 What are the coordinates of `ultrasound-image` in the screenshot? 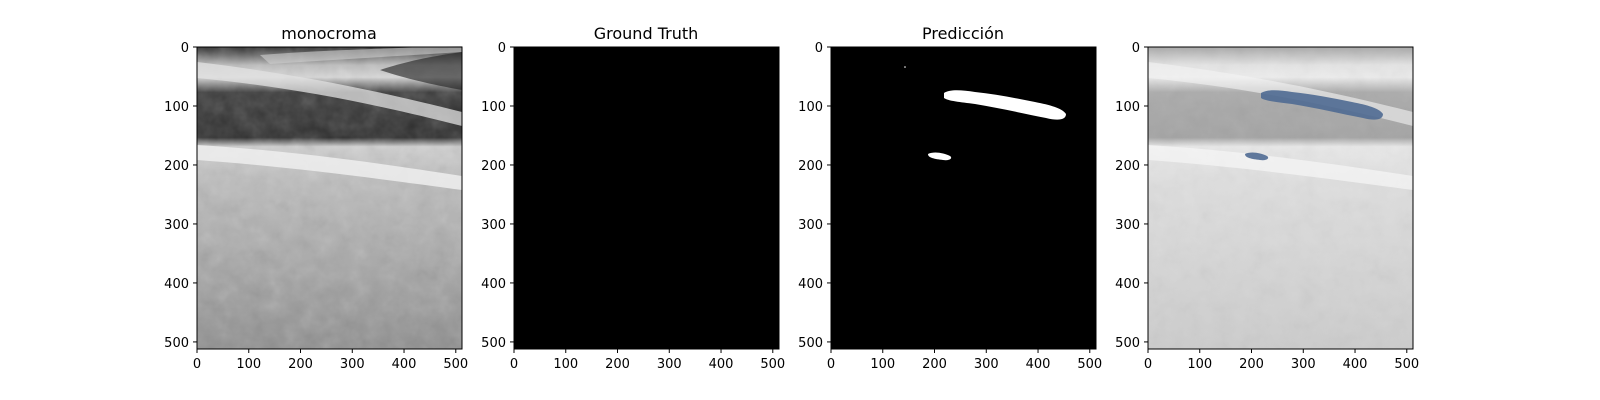 It's located at (329, 197).